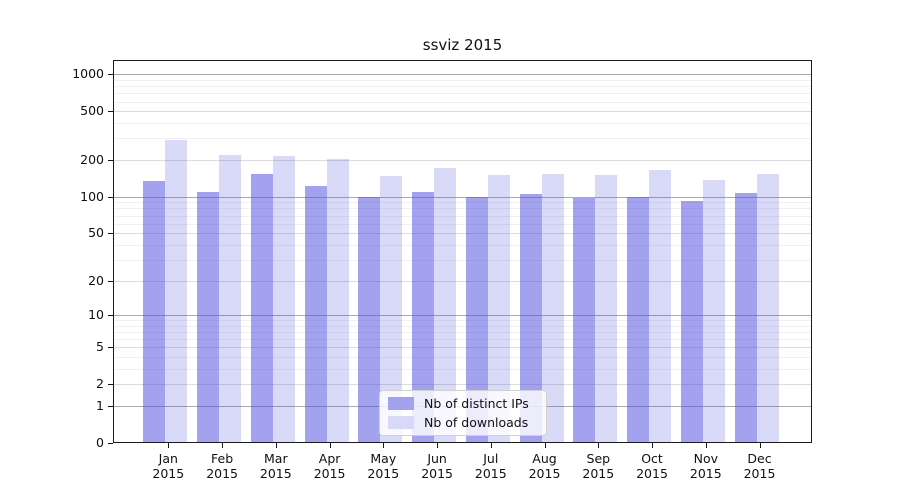  What do you see at coordinates (176, 291) in the screenshot?
I see `bar-nb-of-downloads-jan` at bounding box center [176, 291].